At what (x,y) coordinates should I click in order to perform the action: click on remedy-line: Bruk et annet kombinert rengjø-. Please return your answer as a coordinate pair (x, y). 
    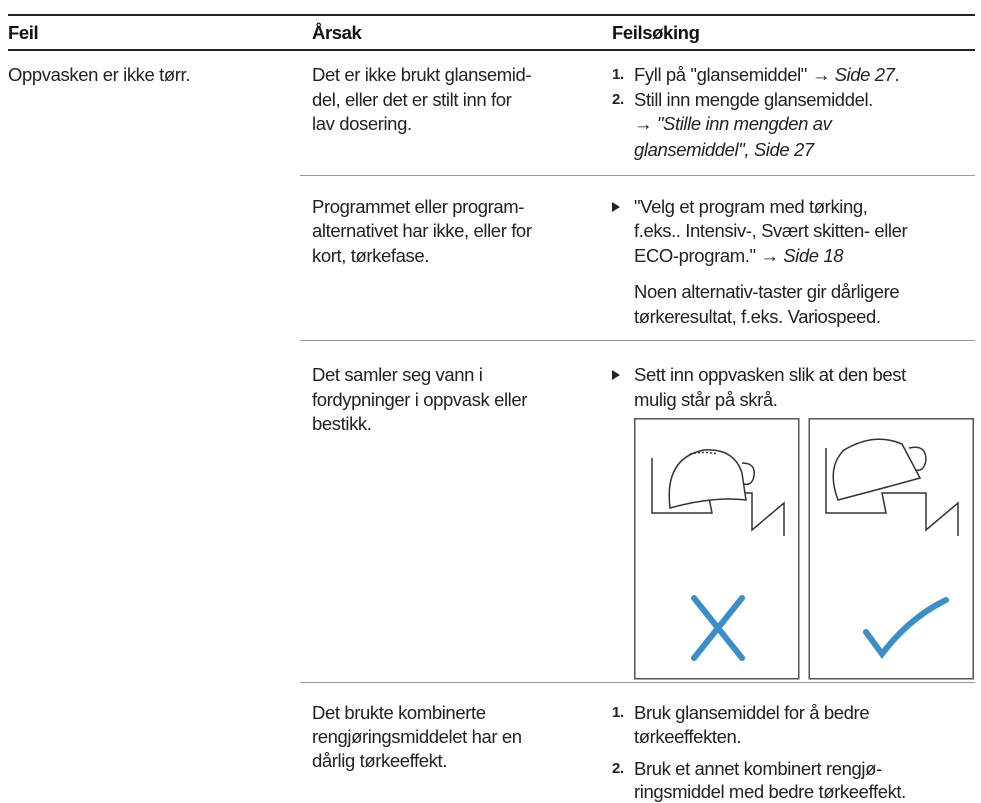
    Looking at the image, I should click on (758, 769).